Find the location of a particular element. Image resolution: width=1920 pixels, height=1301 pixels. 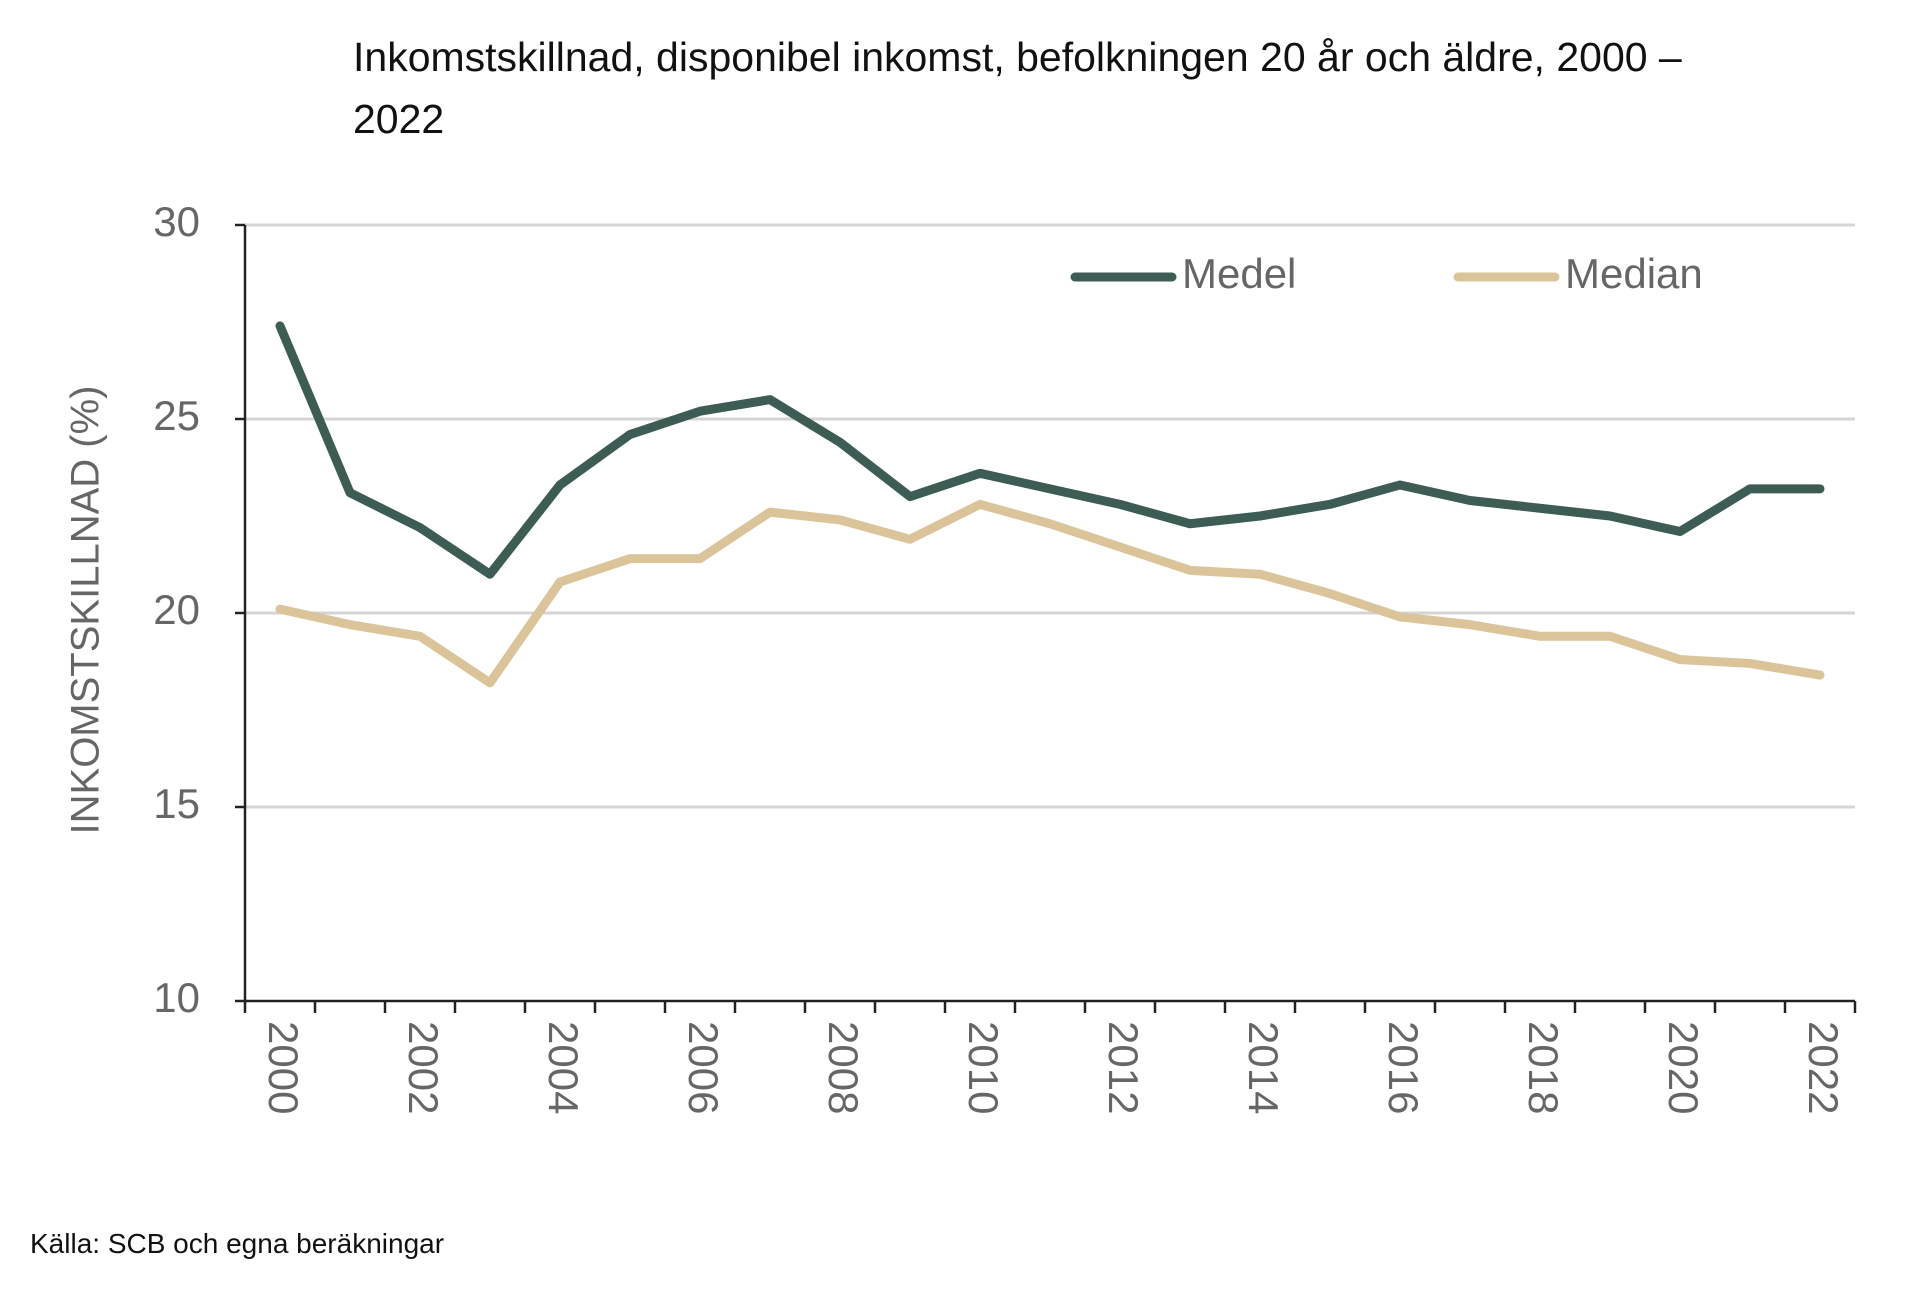

series-line is located at coordinates (1050, 593).